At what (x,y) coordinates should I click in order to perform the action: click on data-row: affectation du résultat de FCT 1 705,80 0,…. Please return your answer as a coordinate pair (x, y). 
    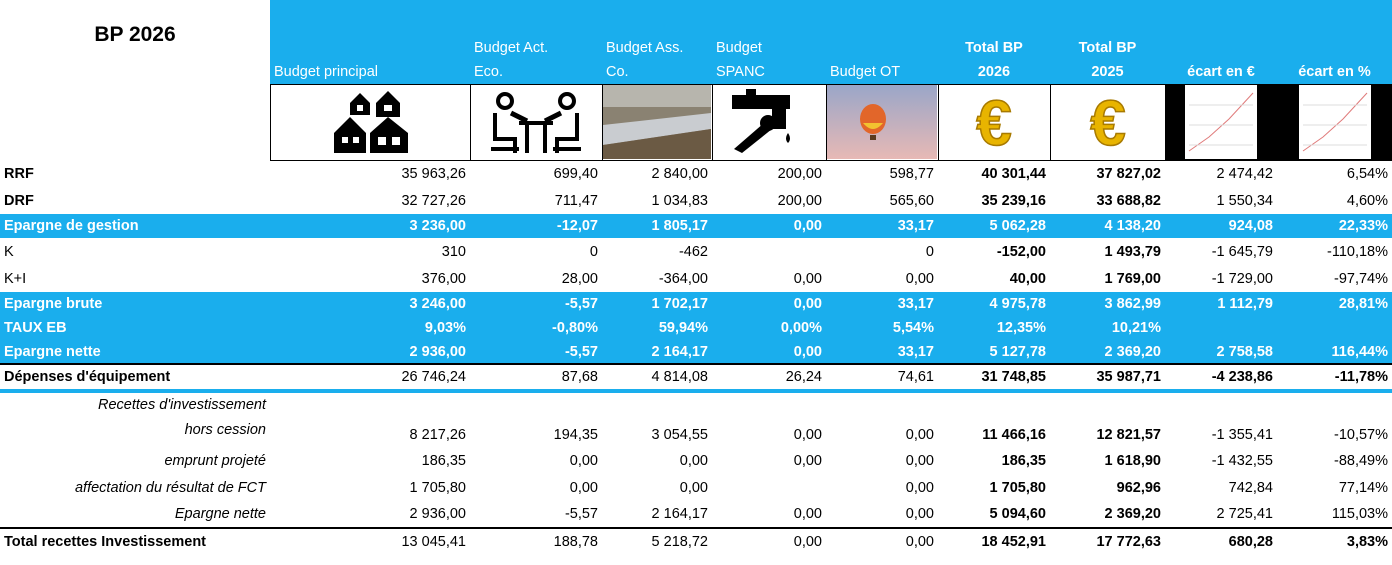
    Looking at the image, I should click on (696, 487).